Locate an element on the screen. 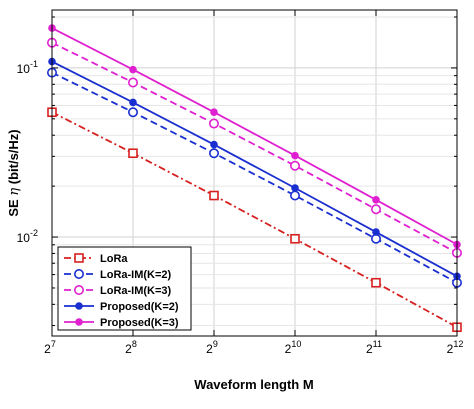  x-tick-label: 210 is located at coordinates (293, 347).